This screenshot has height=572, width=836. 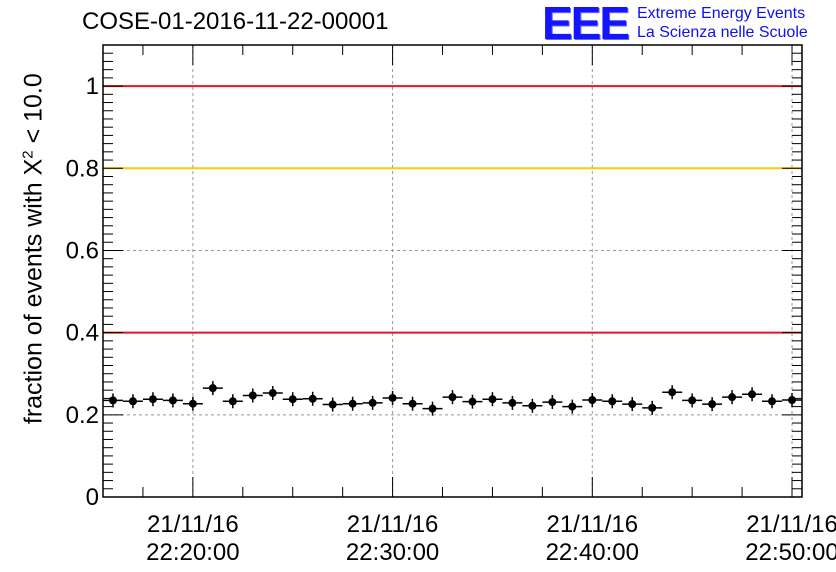 I want to click on y-tick-label: 0, so click(x=92, y=497).